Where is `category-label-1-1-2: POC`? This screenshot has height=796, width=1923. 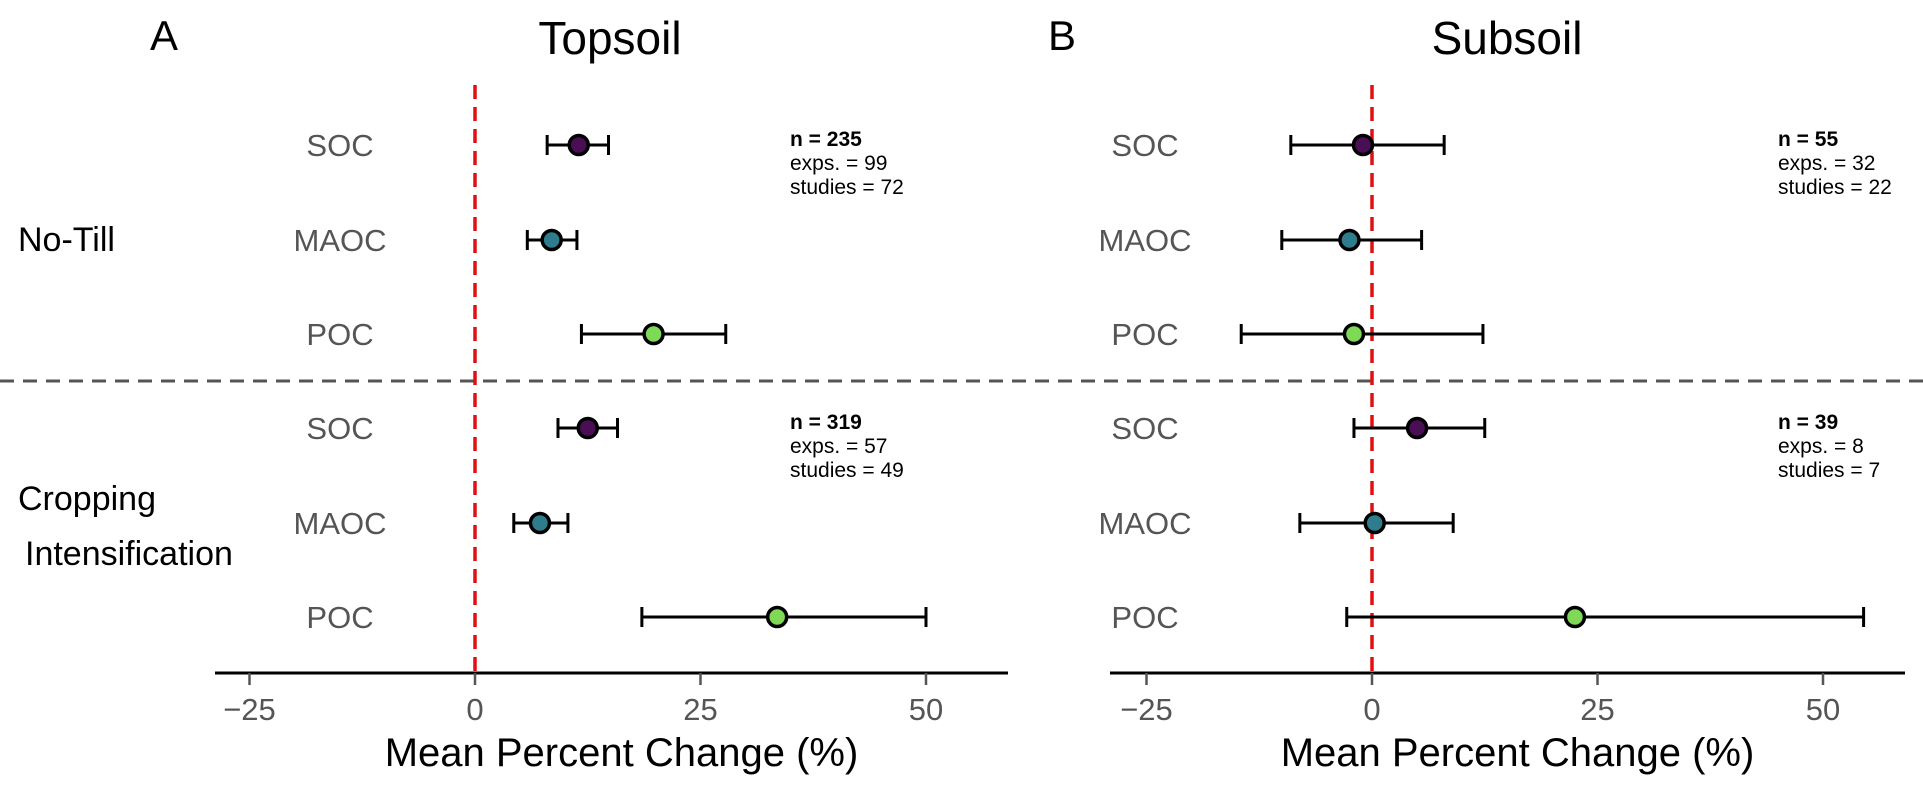 category-label-1-1-2: POC is located at coordinates (1144, 617).